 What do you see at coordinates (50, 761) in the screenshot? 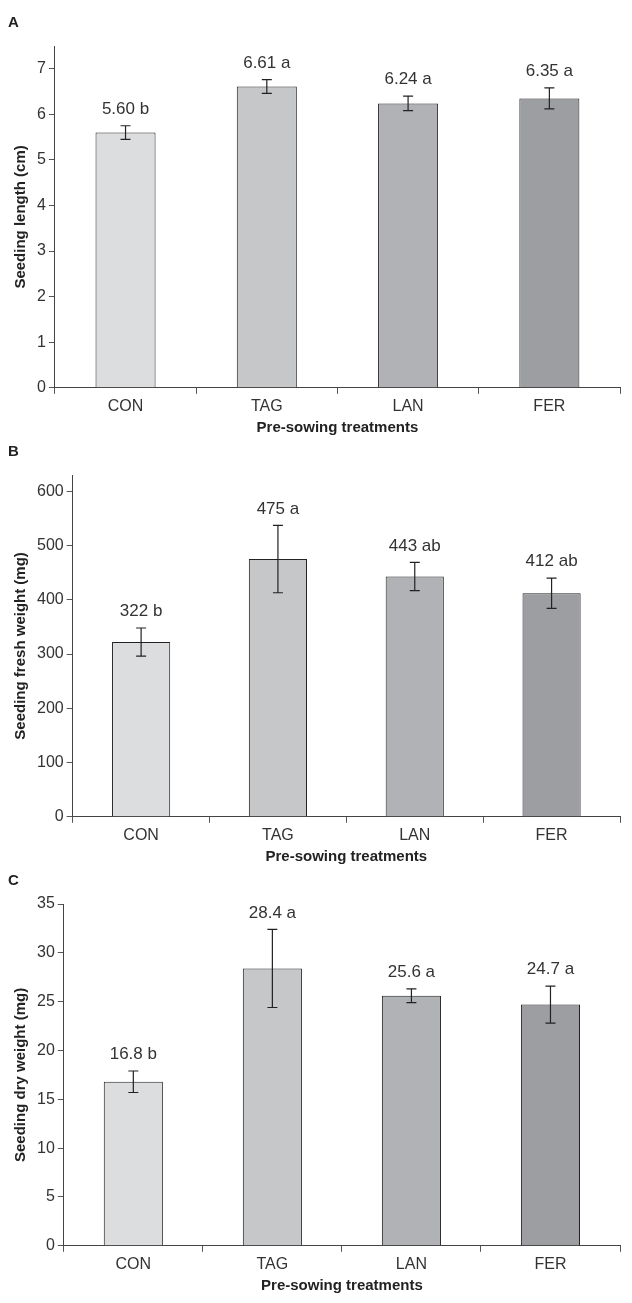
I see `y-tick-label: 100` at bounding box center [50, 761].